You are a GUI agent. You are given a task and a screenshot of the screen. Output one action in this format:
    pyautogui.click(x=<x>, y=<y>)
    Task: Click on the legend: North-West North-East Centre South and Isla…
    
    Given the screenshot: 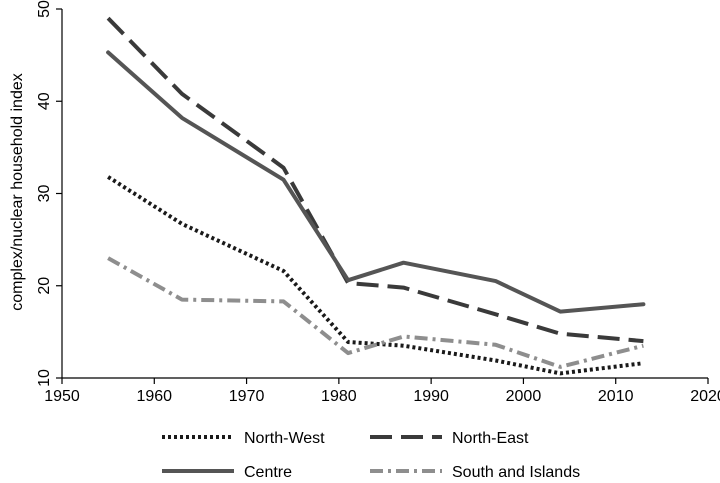 What is the action you would take?
    pyautogui.click(x=371, y=455)
    